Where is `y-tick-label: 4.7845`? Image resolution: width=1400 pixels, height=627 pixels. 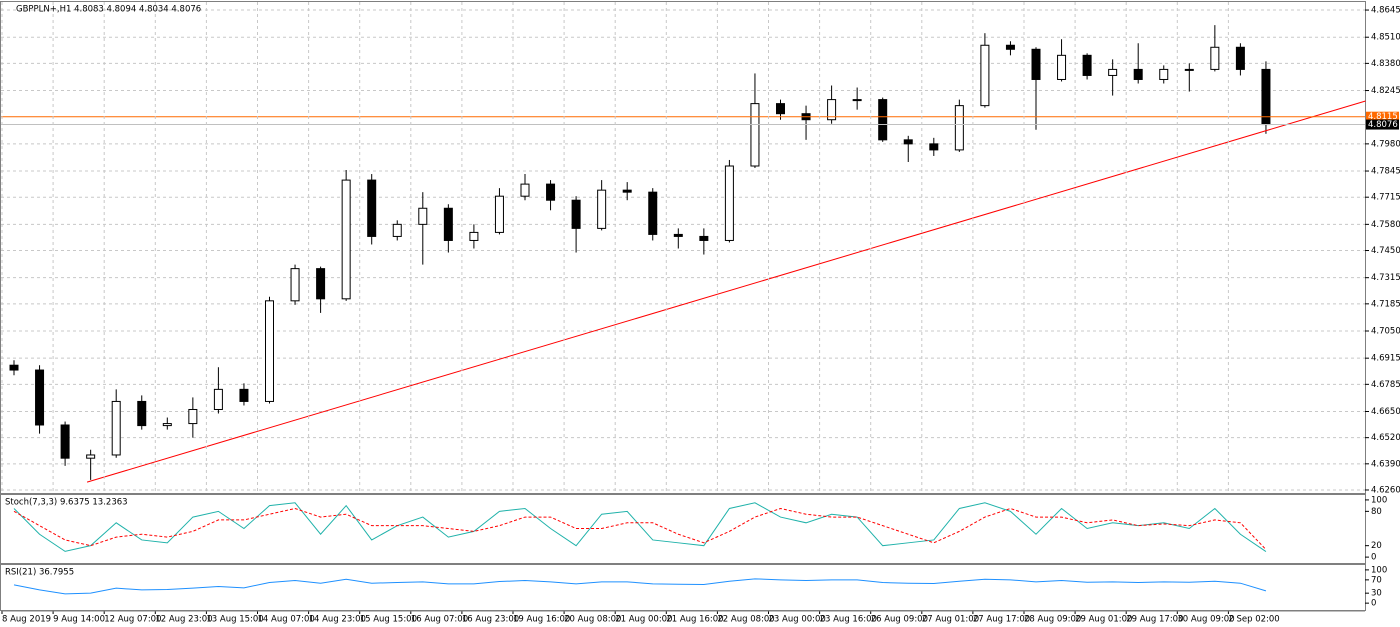 y-tick-label: 4.7845 is located at coordinates (1385, 172).